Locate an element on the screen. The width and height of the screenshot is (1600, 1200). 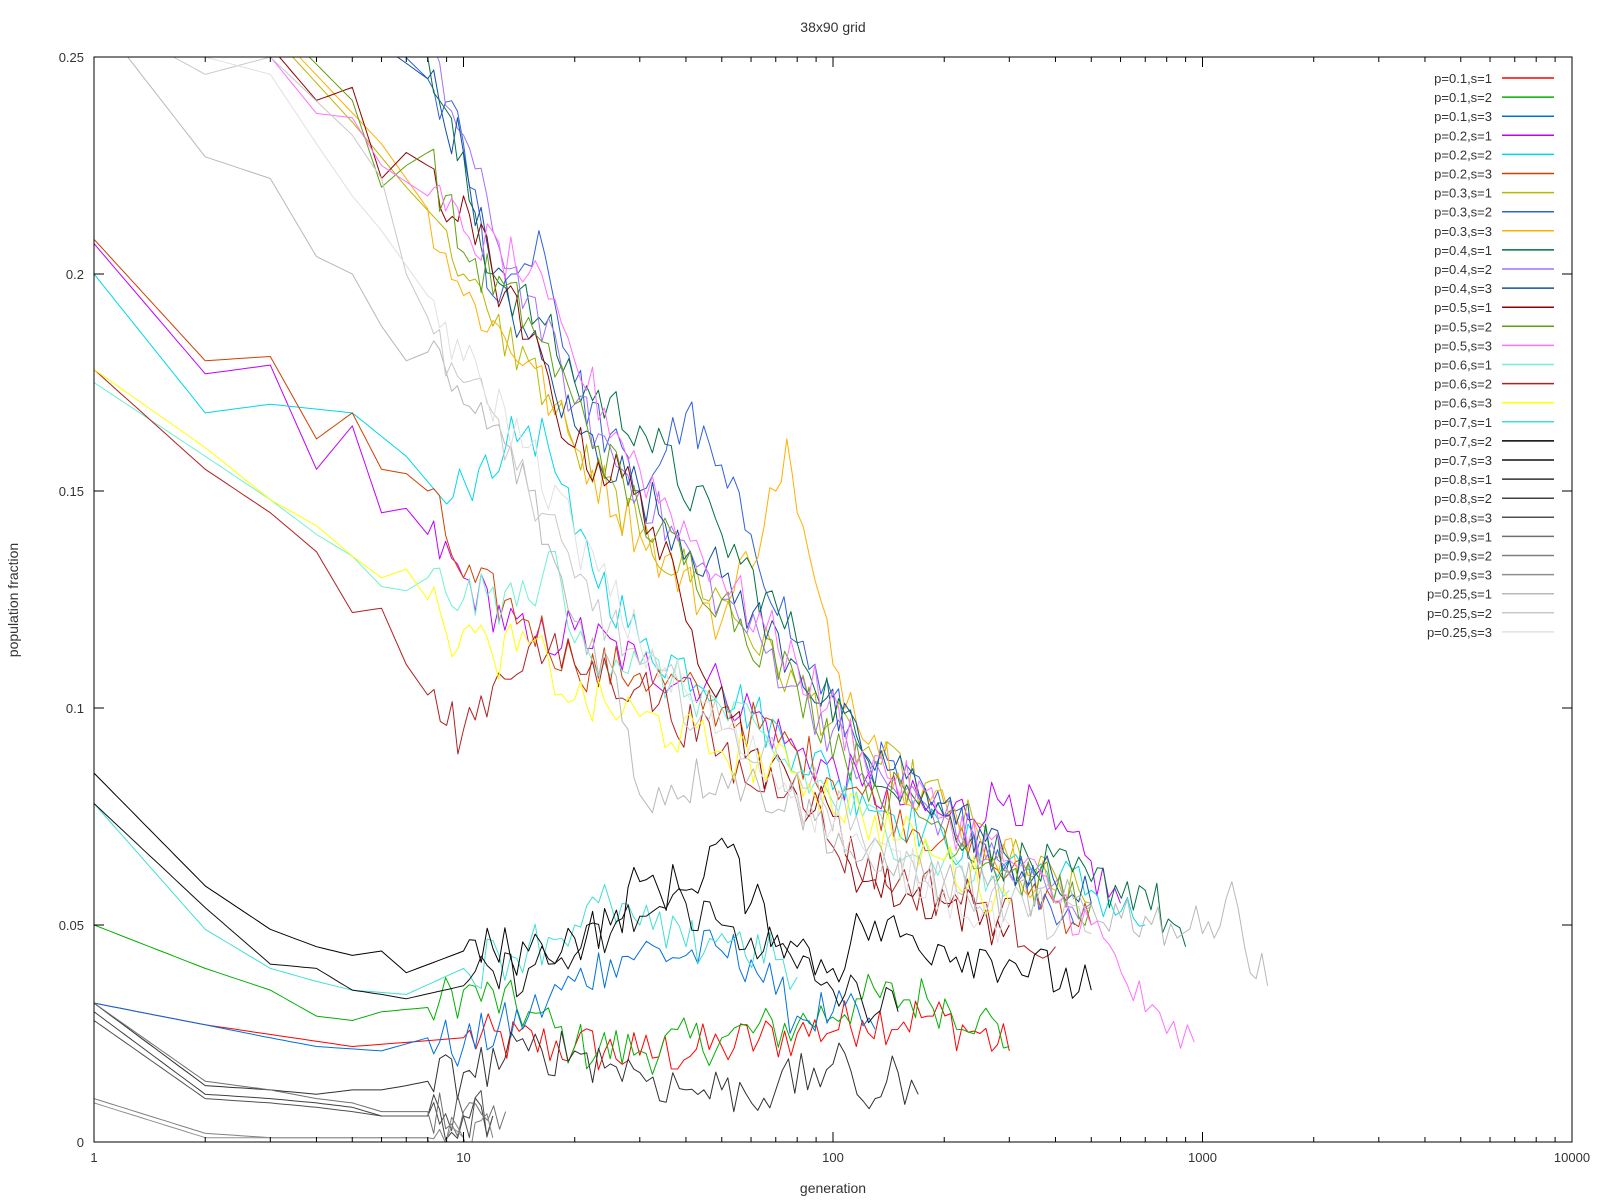
legend-label: p=0.4,s=2 is located at coordinates (1463, 269).